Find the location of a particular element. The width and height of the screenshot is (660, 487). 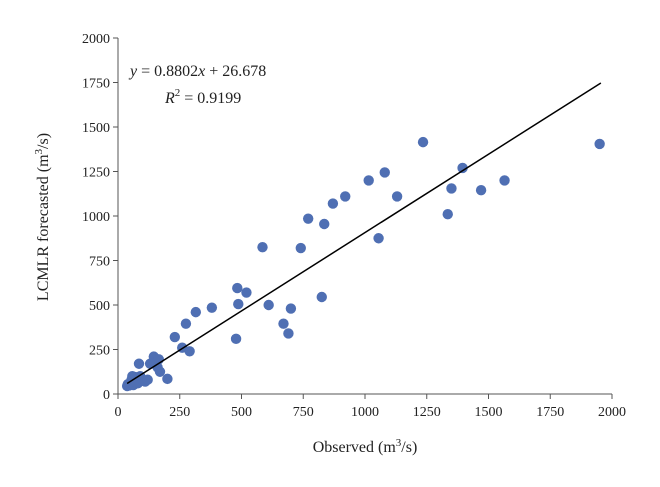

x-axis-title: Observed (m3/s) is located at coordinates (365, 446).